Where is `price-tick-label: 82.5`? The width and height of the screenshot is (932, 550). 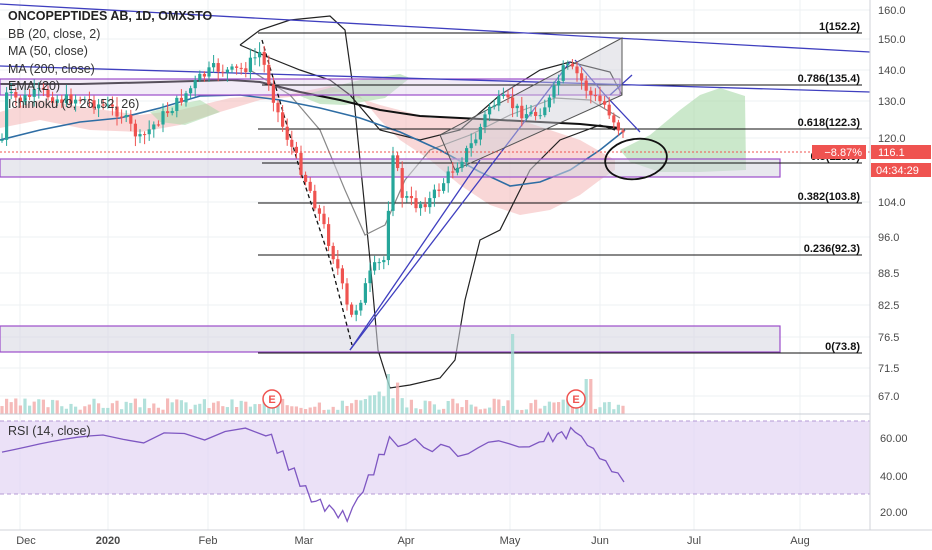 price-tick-label: 82.5 is located at coordinates (888, 306).